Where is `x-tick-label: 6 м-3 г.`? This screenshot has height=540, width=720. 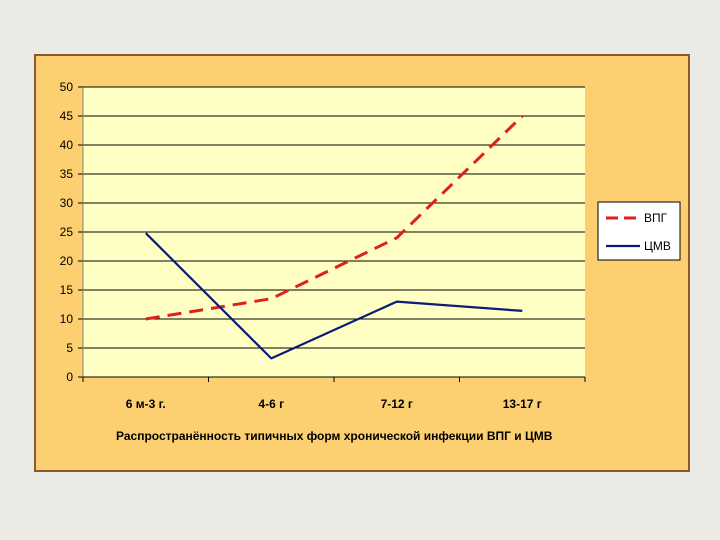 x-tick-label: 6 м-3 г. is located at coordinates (146, 404).